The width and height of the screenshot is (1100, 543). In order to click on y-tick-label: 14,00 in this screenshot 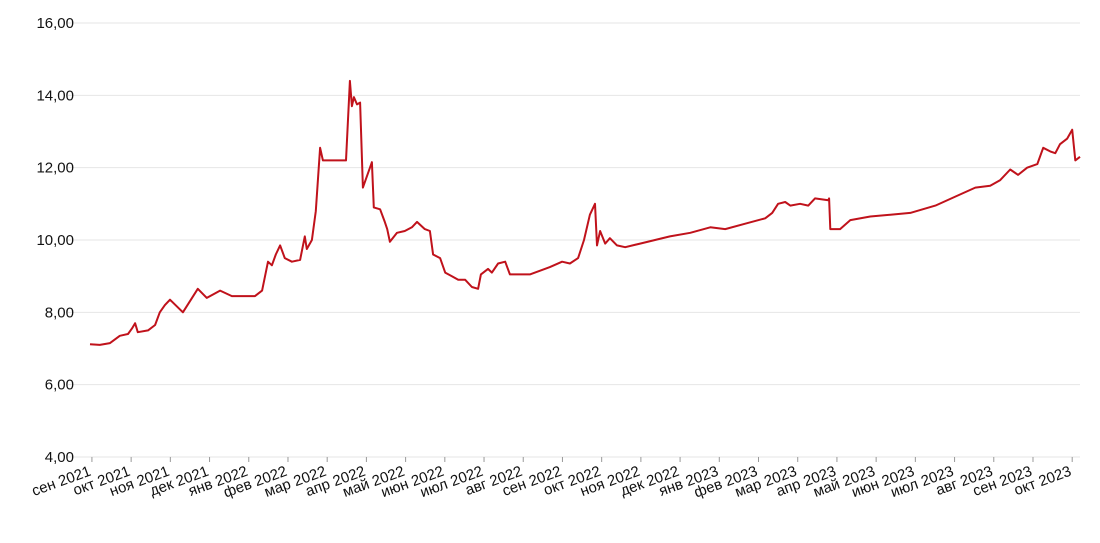, I will do `click(55, 95)`.